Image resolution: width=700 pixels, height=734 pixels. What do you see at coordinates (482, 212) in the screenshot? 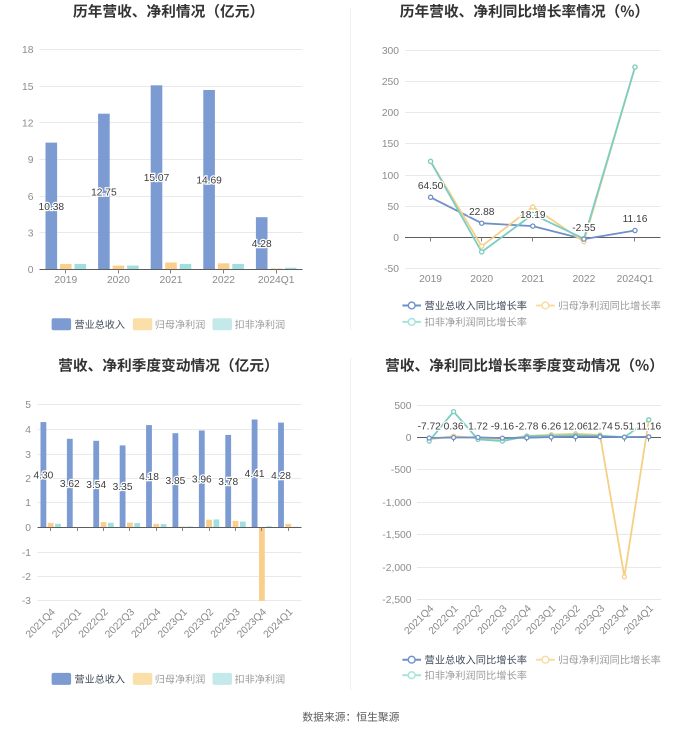
I see `svg-text: 22.88` at bounding box center [482, 212].